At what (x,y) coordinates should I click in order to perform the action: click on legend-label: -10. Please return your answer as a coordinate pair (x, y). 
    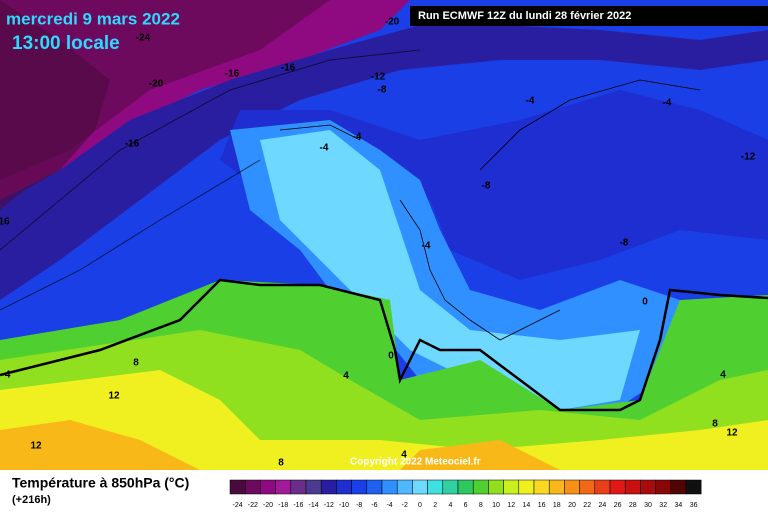
    Looking at the image, I should click on (344, 505).